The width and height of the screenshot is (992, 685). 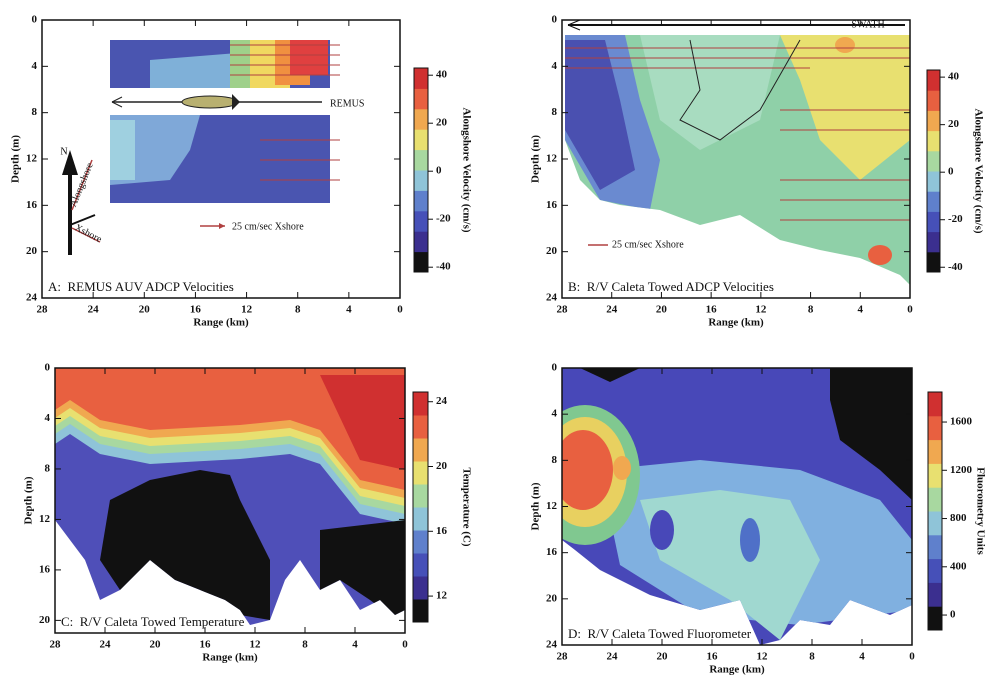 I want to click on colorbar-label: Temperature (C), so click(x=466, y=506).